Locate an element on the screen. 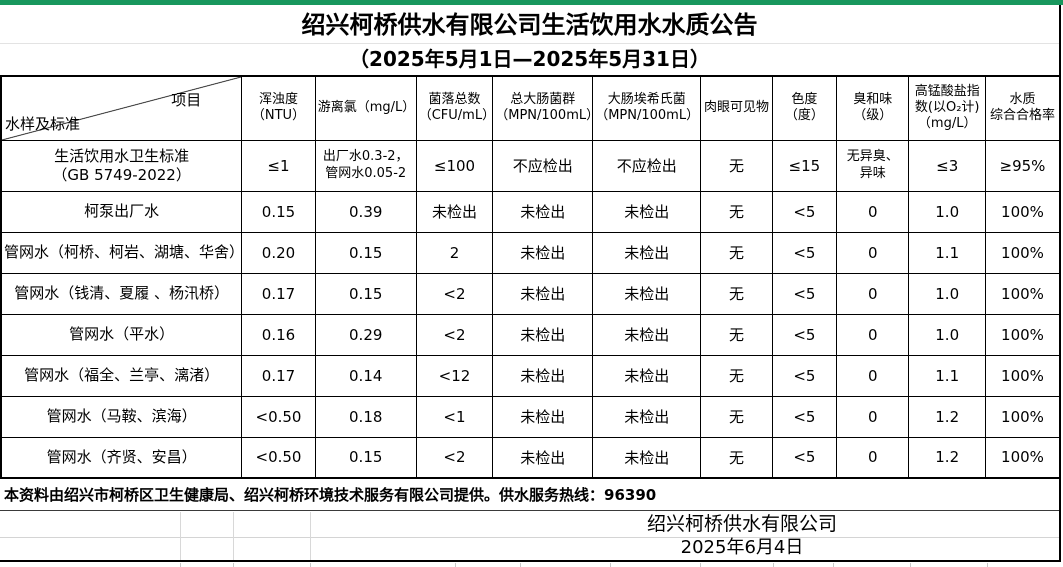  row-label: 管网水（柯桥、柯岩、湖塘、华舍） is located at coordinates (121, 252).